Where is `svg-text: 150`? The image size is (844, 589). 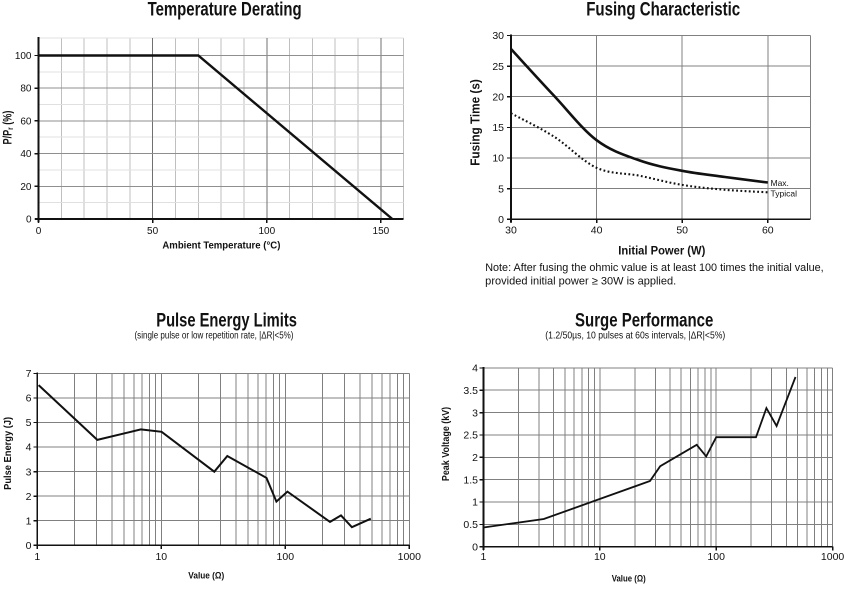 svg-text: 150 is located at coordinates (381, 231).